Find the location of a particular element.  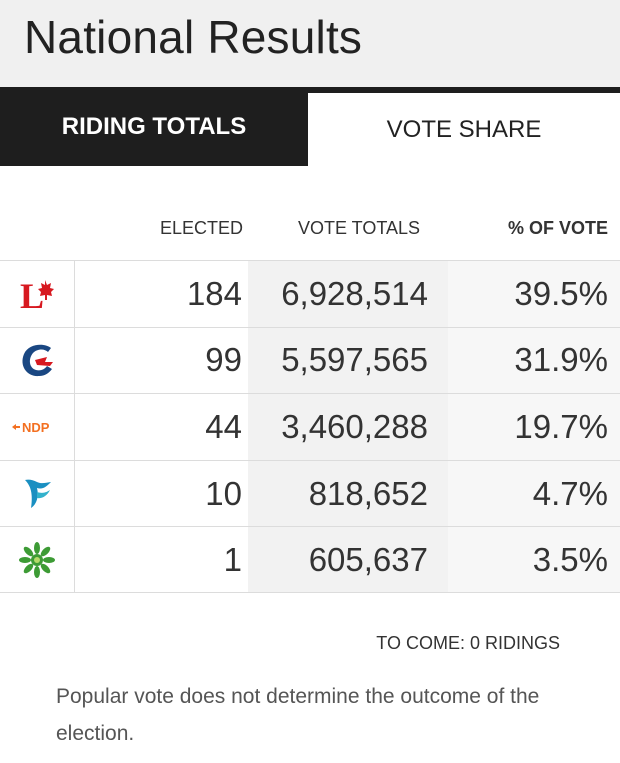

table-row: L 184 6,928,514 39.5% is located at coordinates (310, 293).